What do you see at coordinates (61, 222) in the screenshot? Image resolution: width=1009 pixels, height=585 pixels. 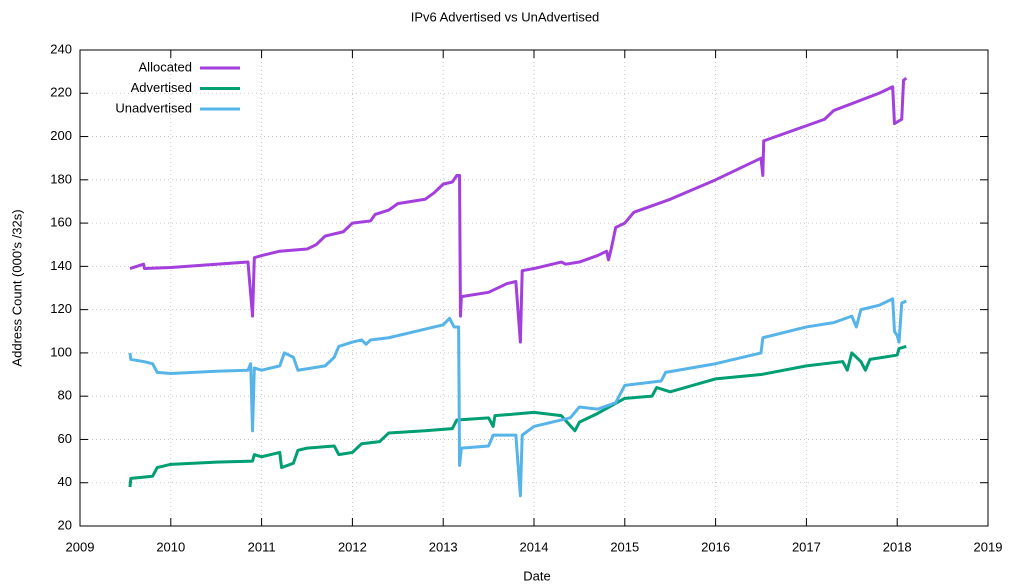 I see `y-tick-label: 160` at bounding box center [61, 222].